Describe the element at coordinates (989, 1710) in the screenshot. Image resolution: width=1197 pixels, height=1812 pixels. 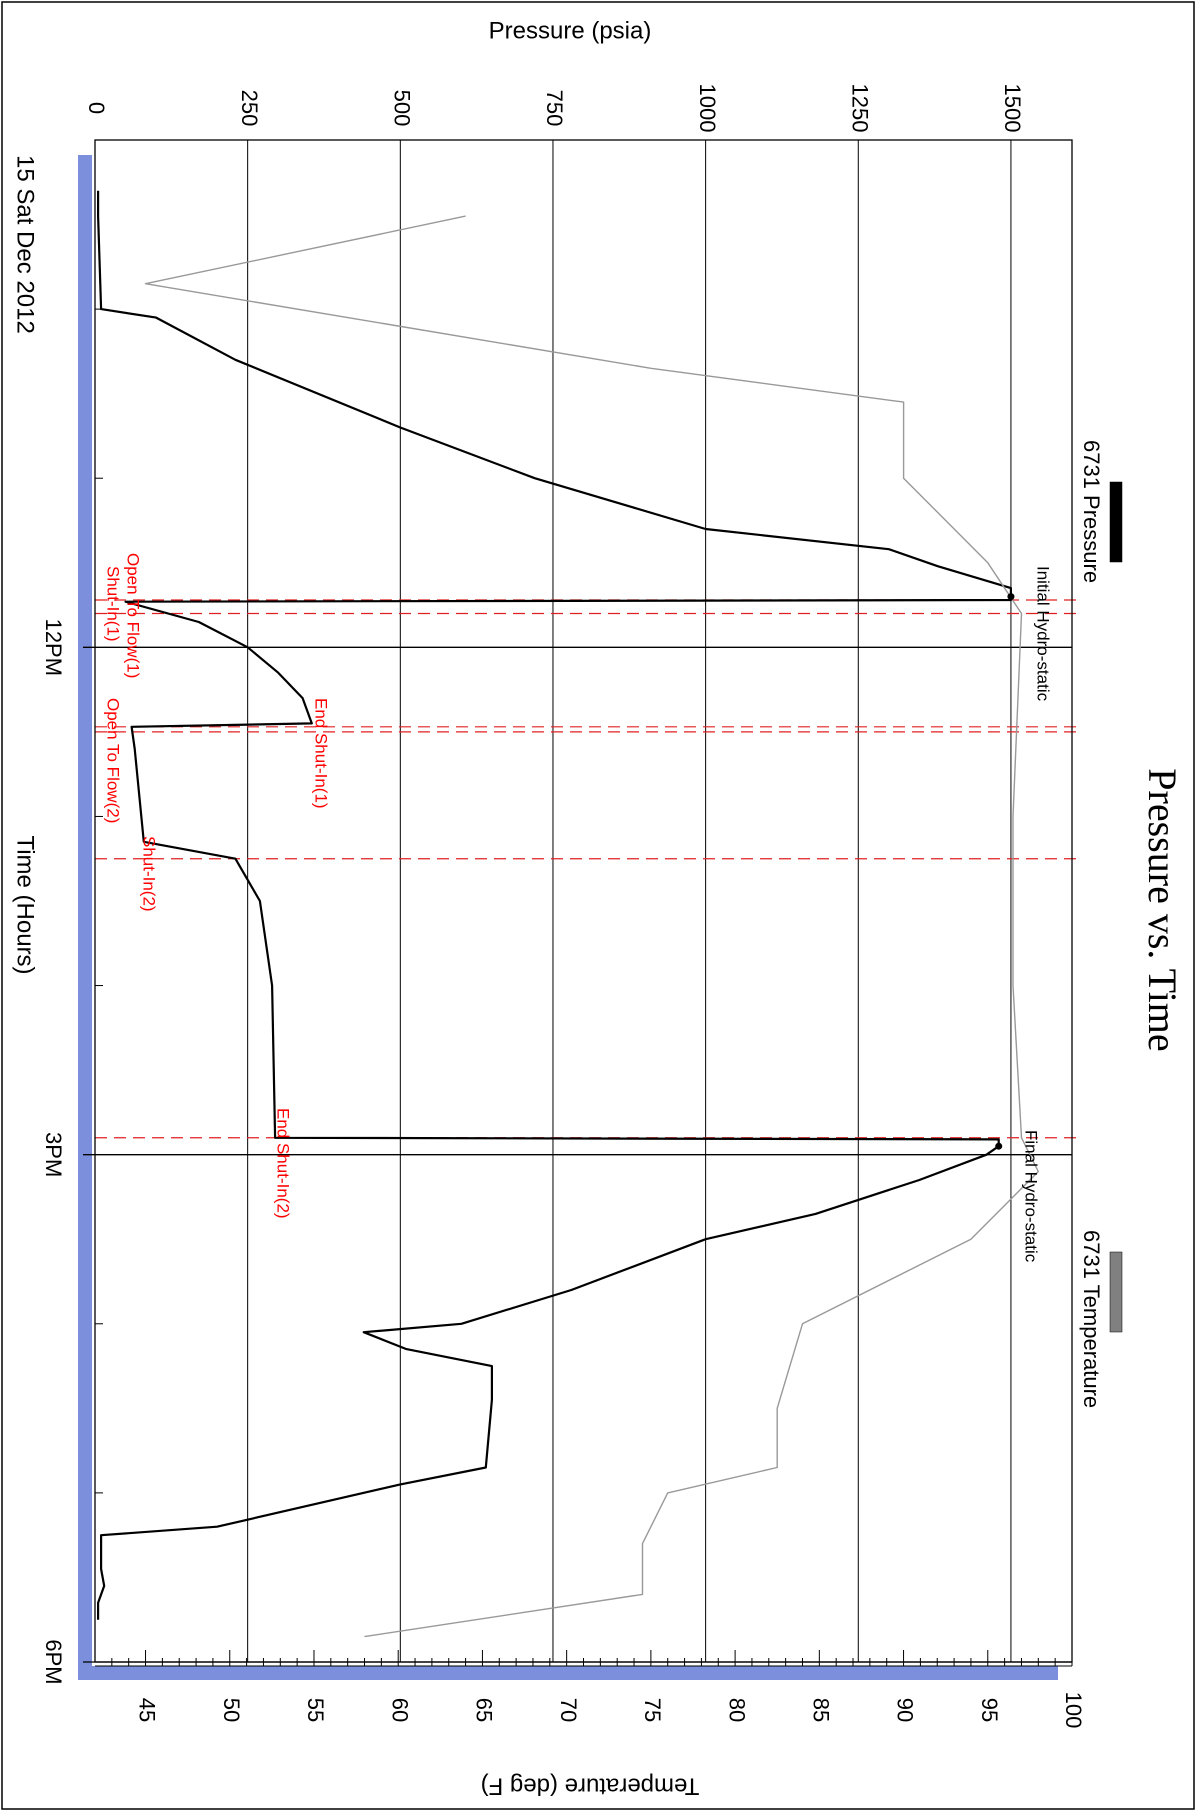
I see `temperature-tick-label: 95` at that location.